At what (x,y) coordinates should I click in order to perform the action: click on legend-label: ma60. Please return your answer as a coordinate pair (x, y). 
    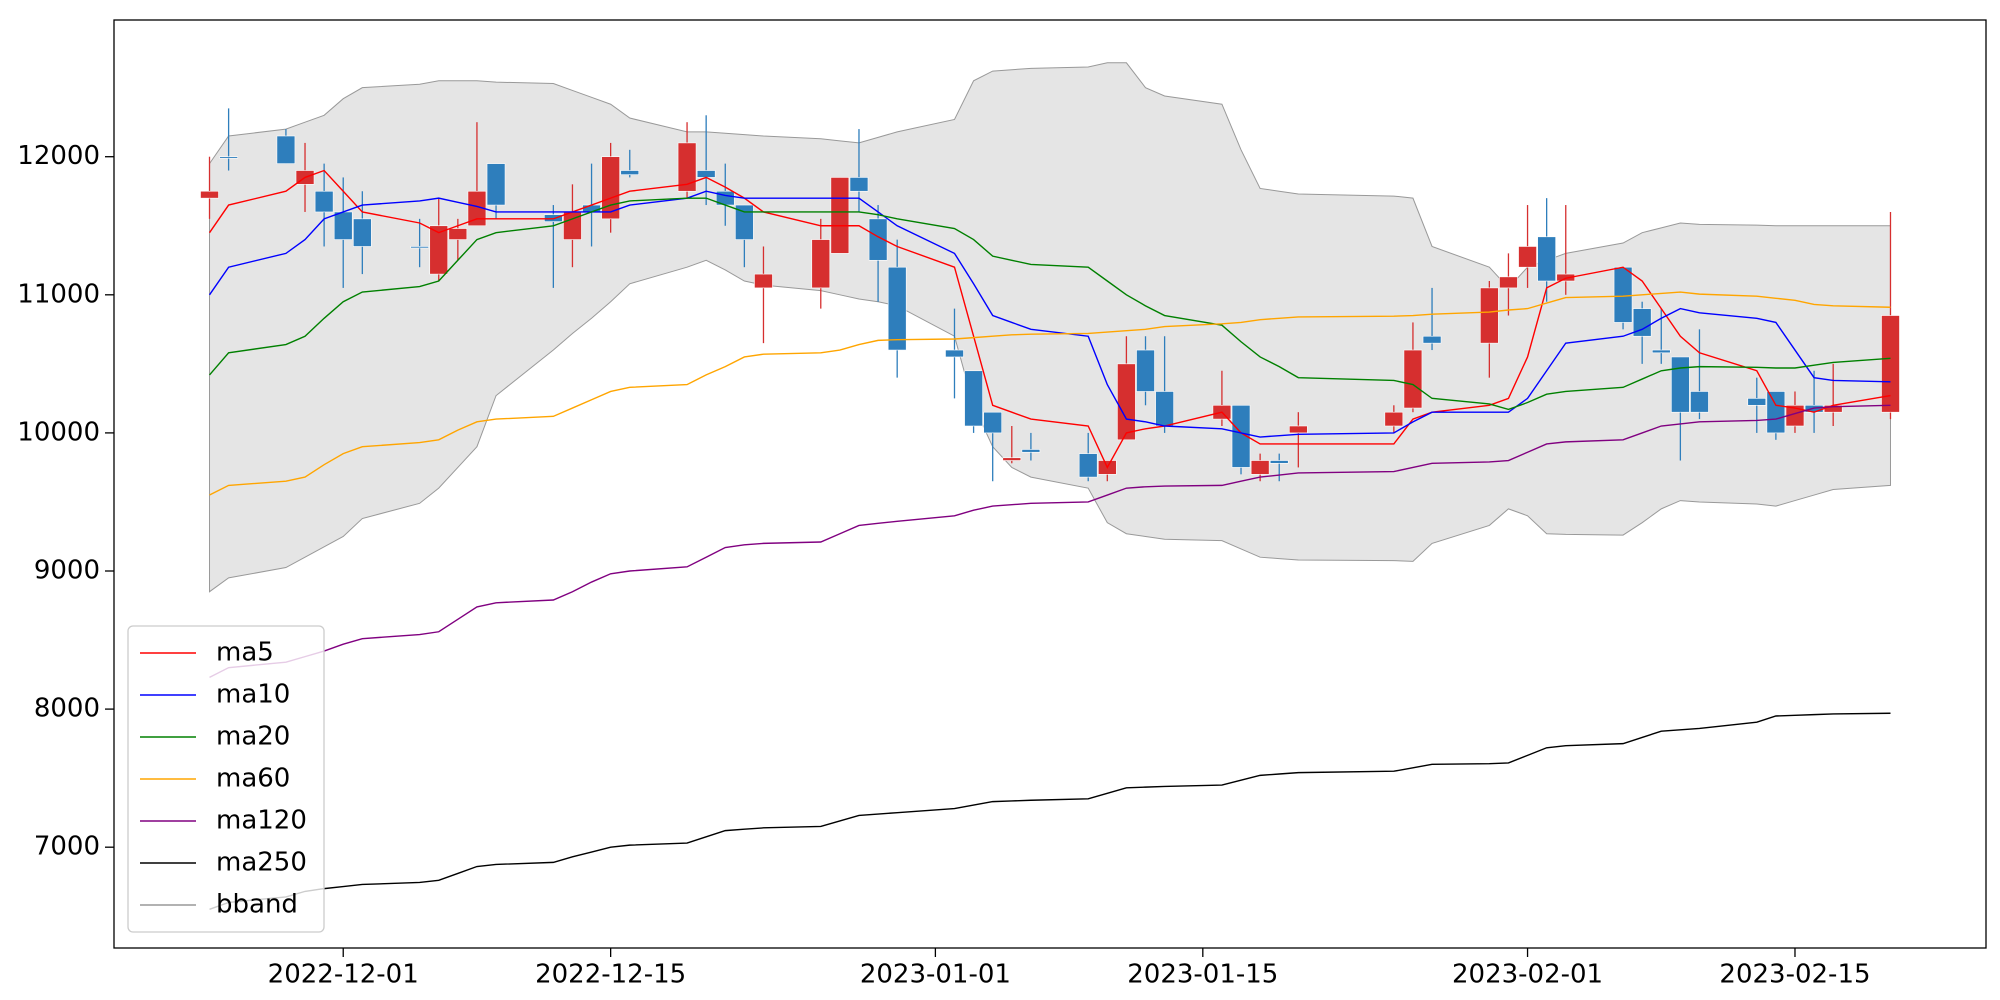
    Looking at the image, I should click on (253, 779).